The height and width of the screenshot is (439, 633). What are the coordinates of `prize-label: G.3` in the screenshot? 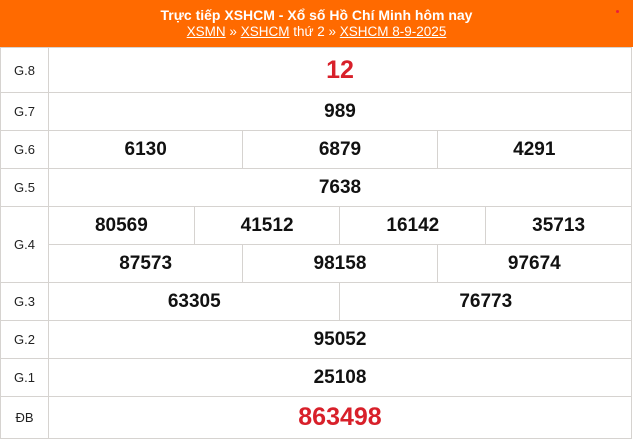 It's located at (24, 301).